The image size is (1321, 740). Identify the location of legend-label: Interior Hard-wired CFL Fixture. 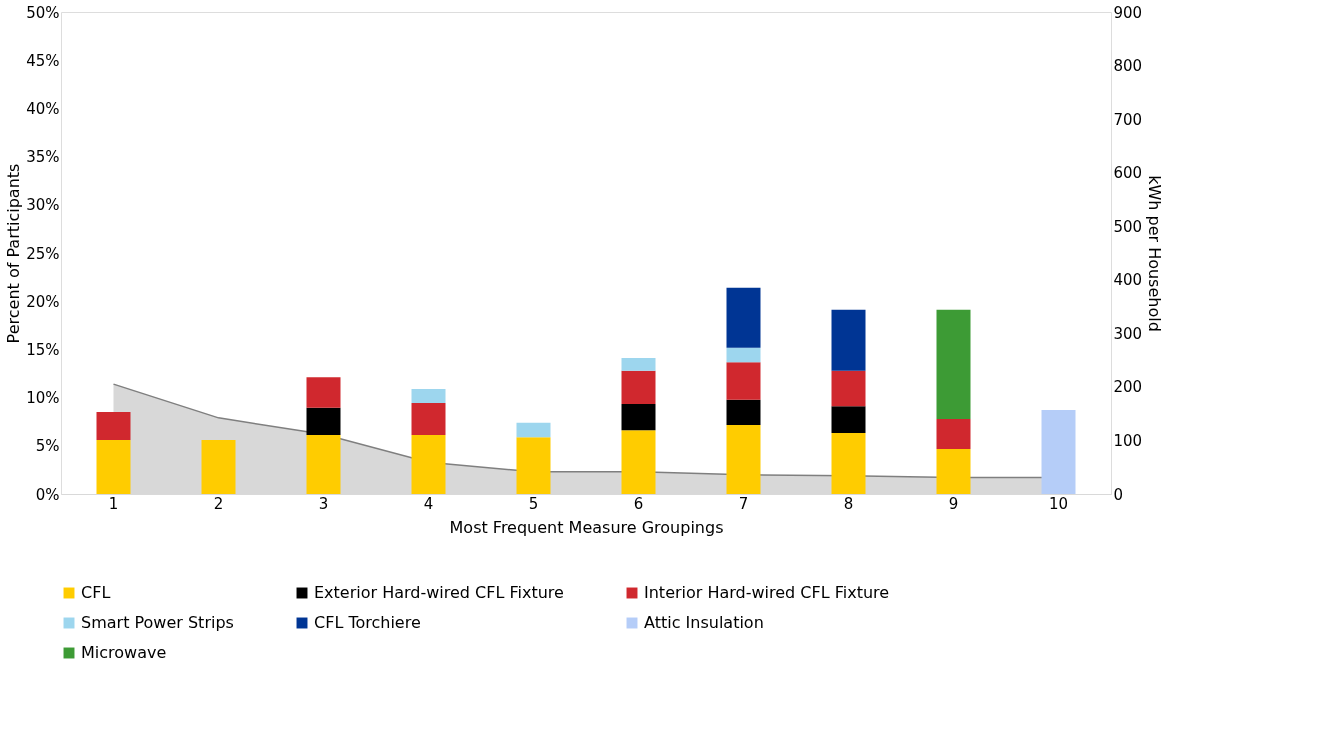
(767, 592).